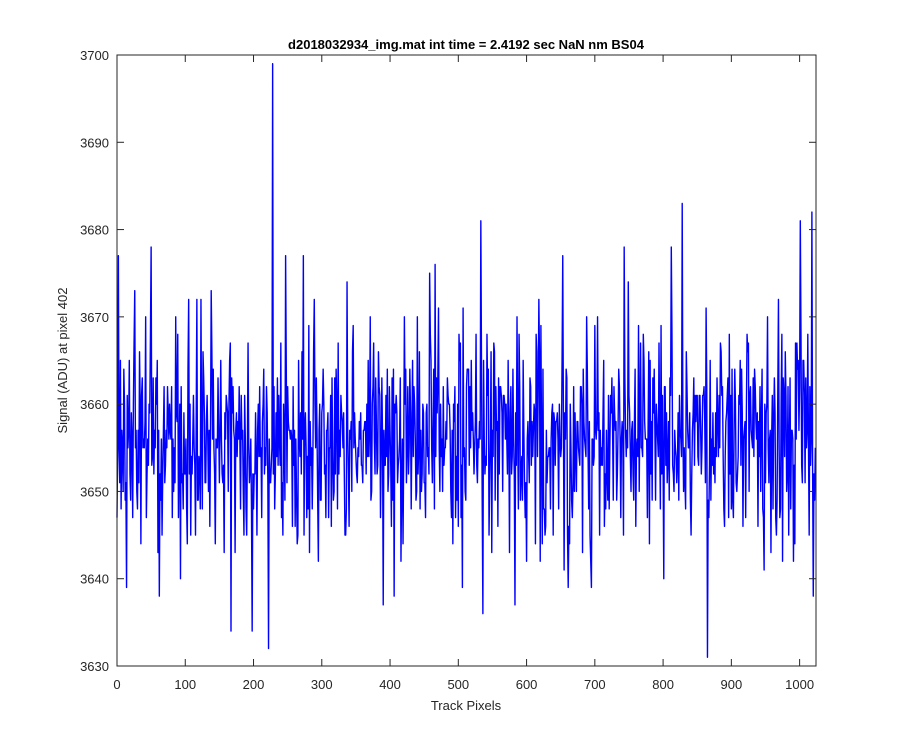 The height and width of the screenshot is (750, 900). I want to click on x-tick-label: 1000, so click(799, 684).